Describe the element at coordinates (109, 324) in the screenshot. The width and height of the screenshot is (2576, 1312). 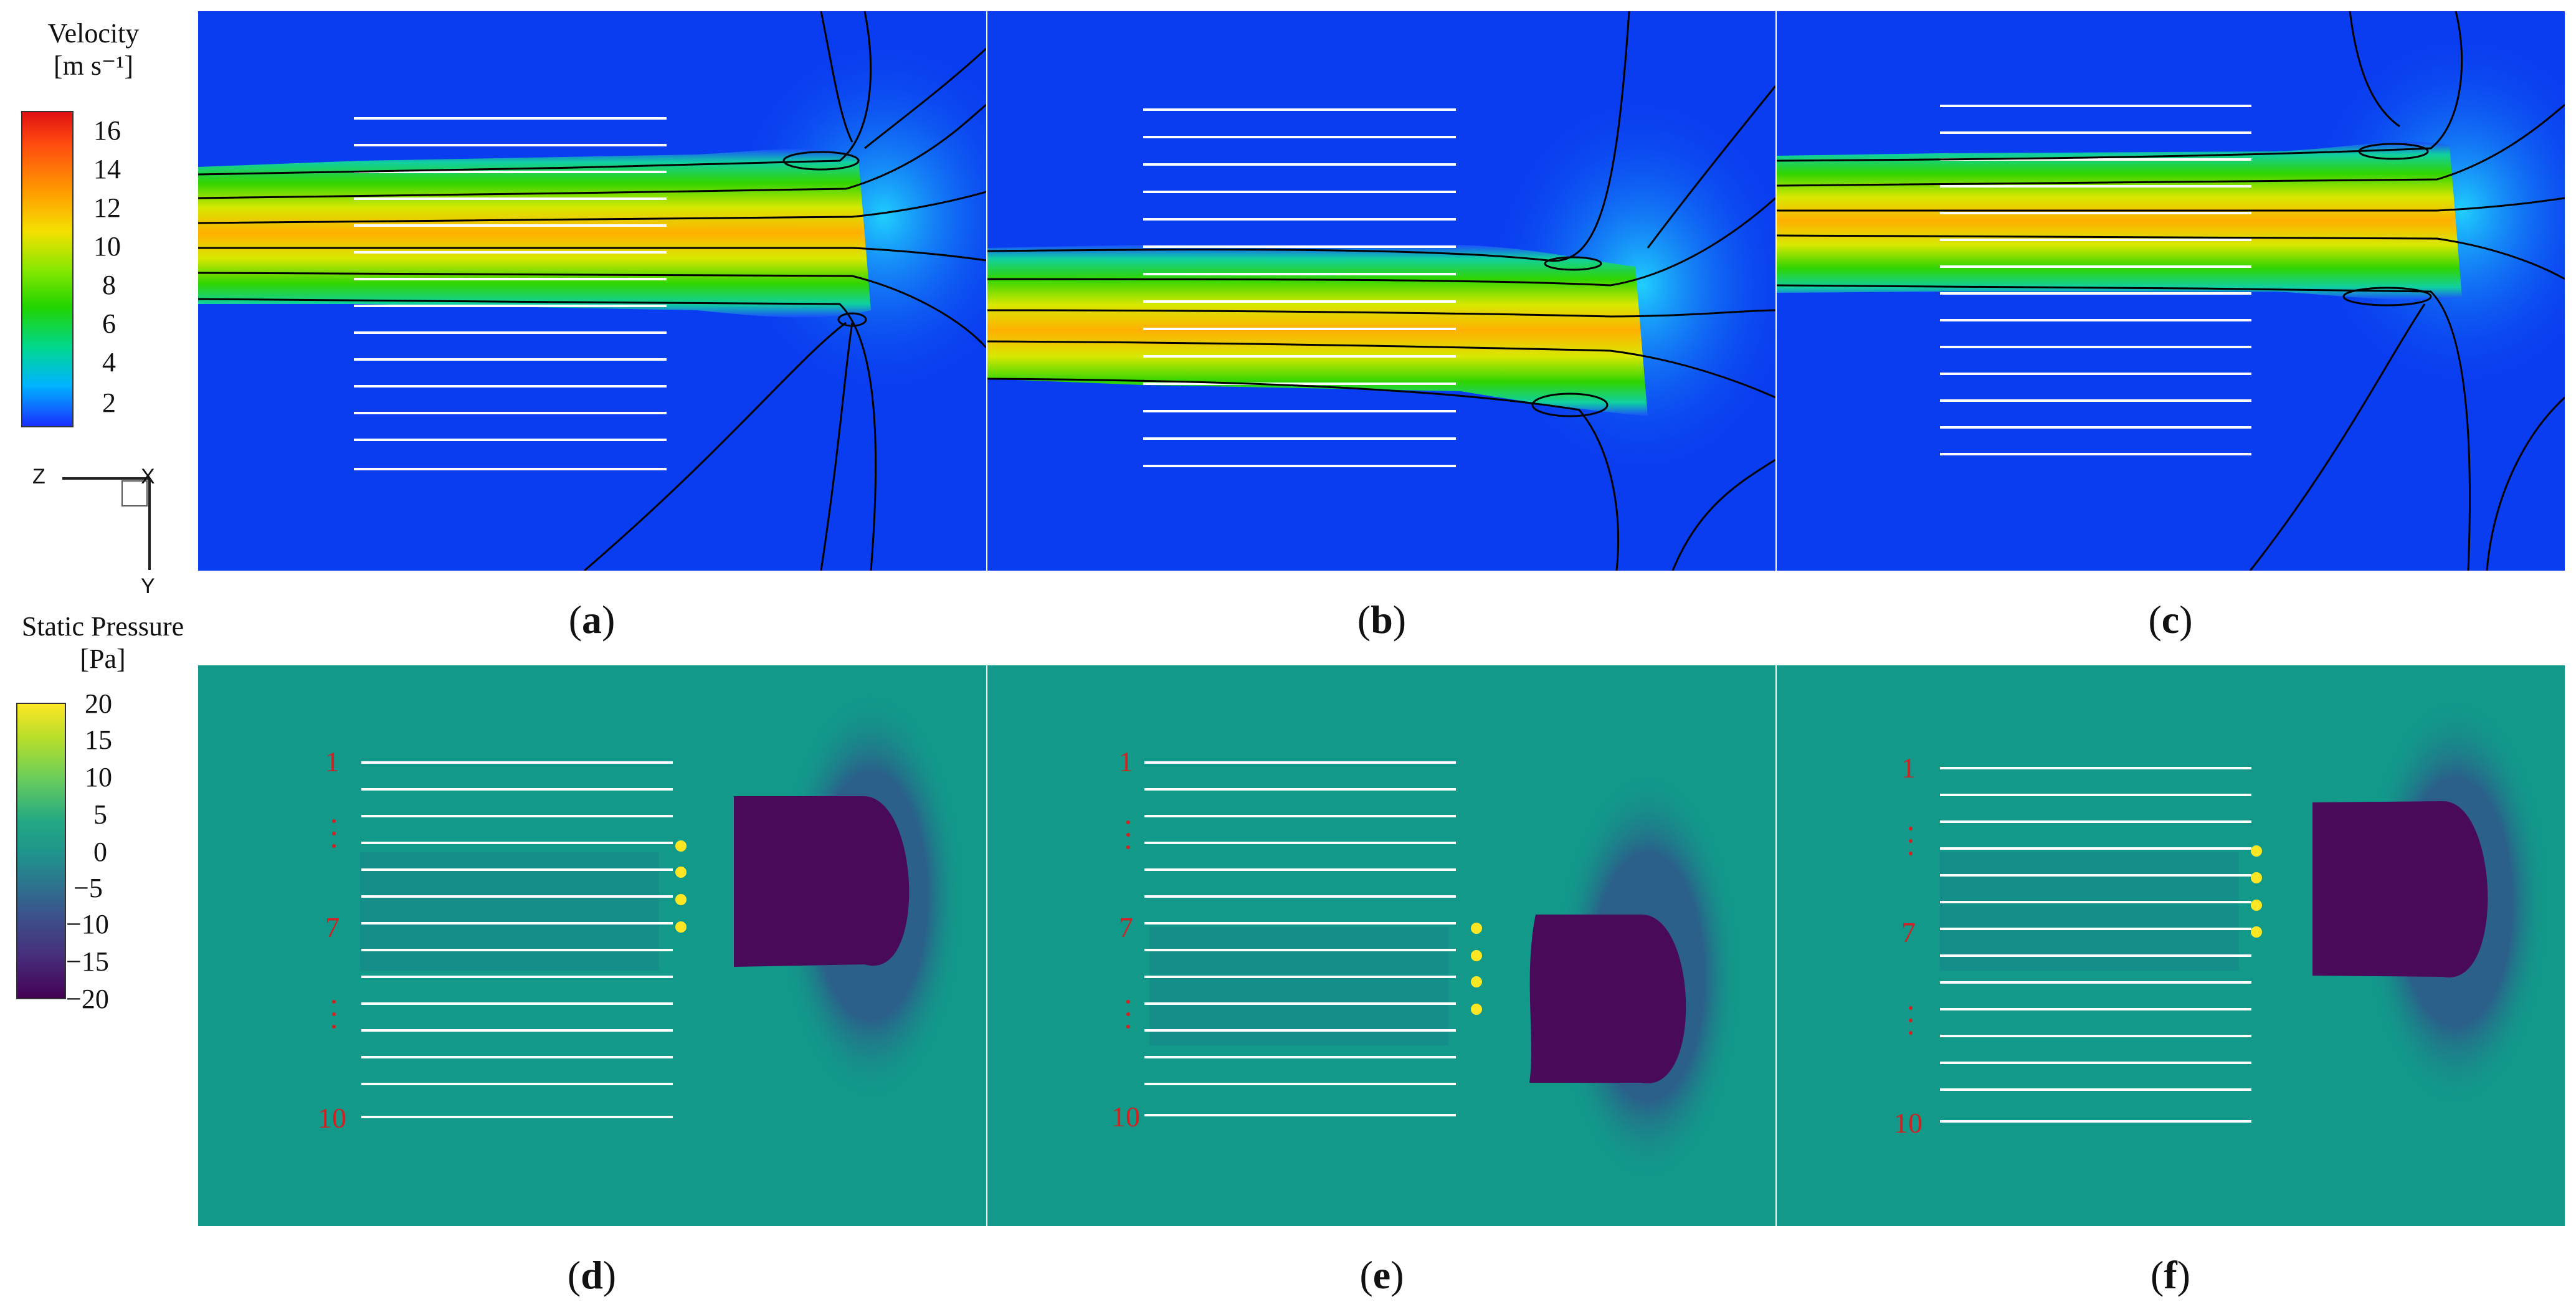
I see `velocity-tick: 6` at that location.